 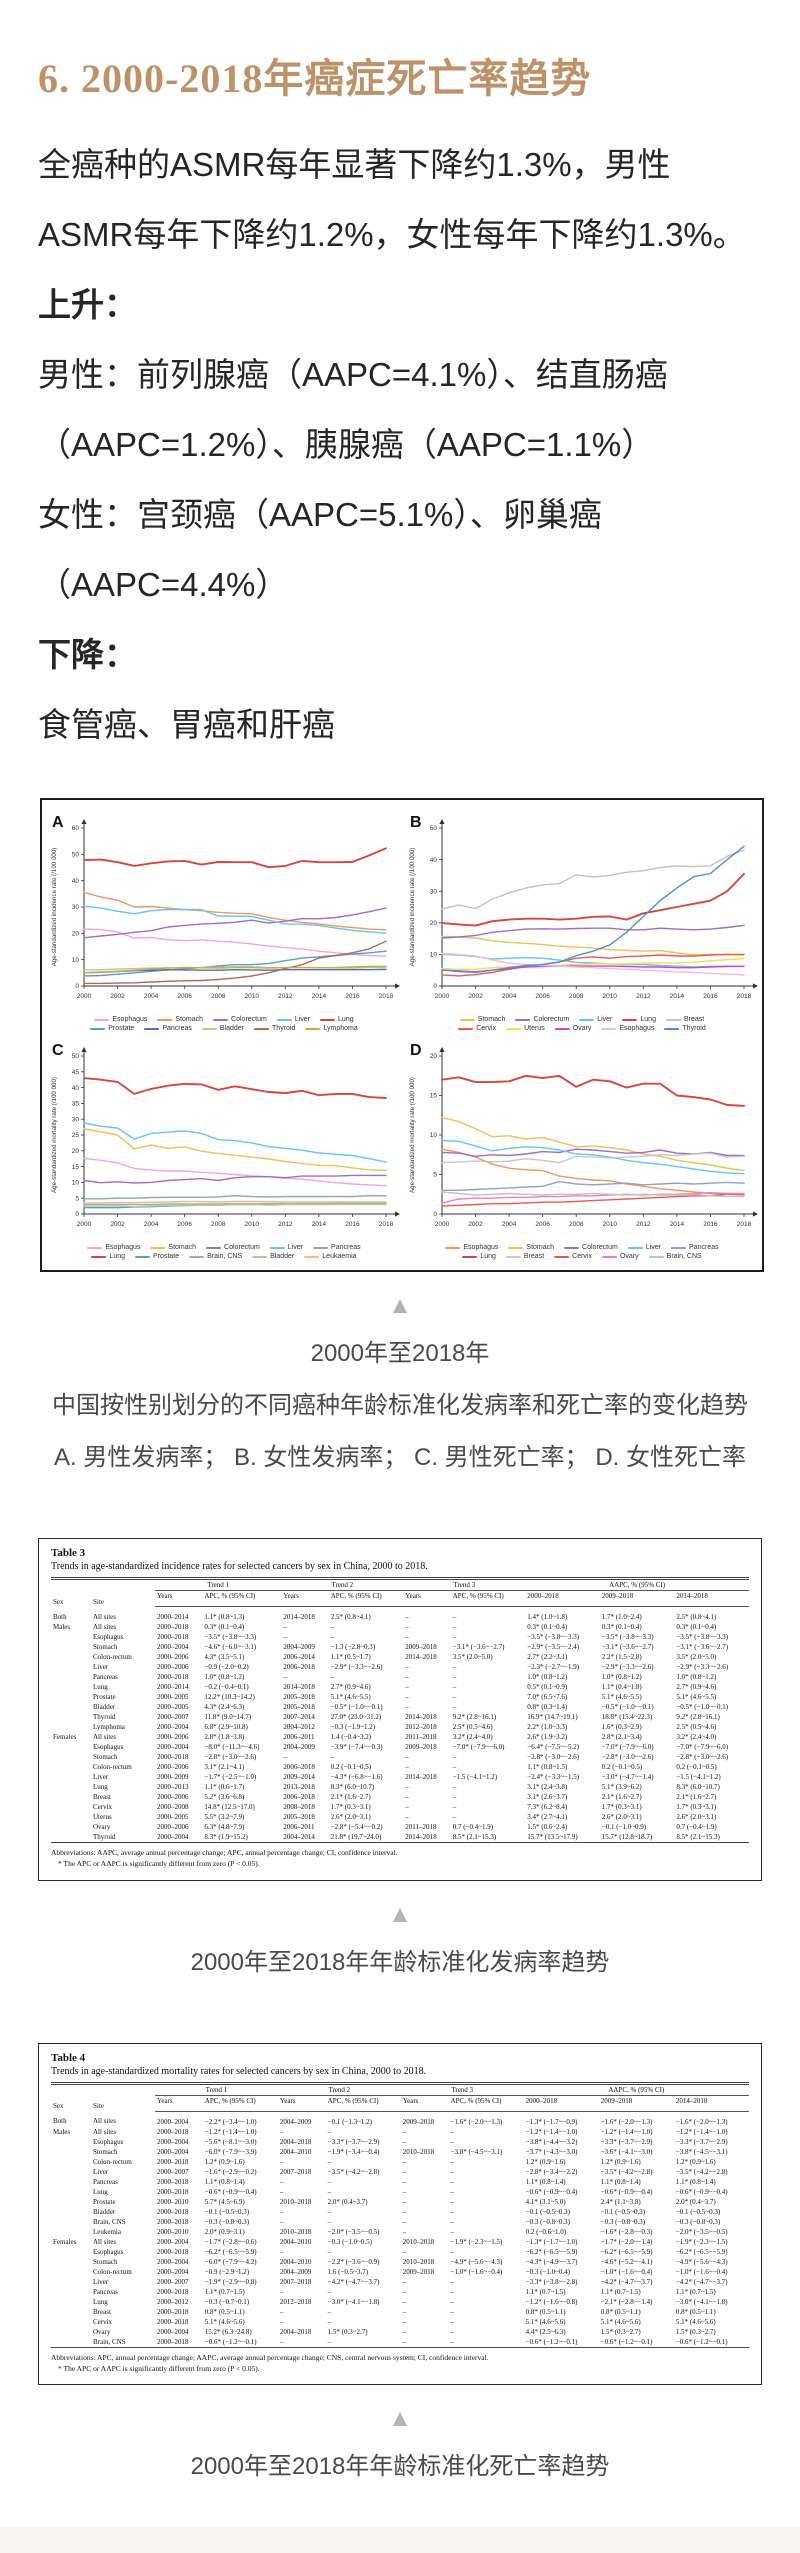 What do you see at coordinates (76, 855) in the screenshot?
I see `svg-text: 50` at bounding box center [76, 855].